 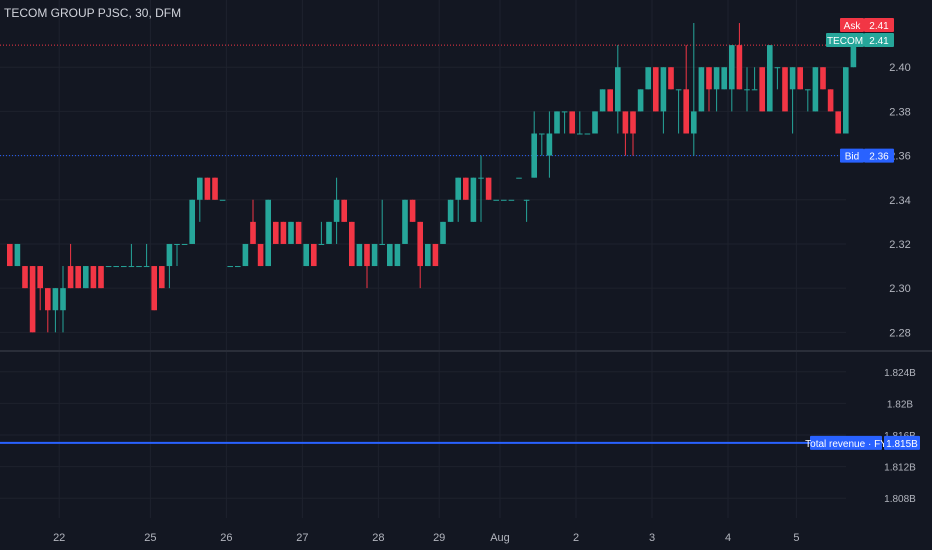 What do you see at coordinates (899, 68) in the screenshot?
I see `y-tick-label: 2.40` at bounding box center [899, 68].